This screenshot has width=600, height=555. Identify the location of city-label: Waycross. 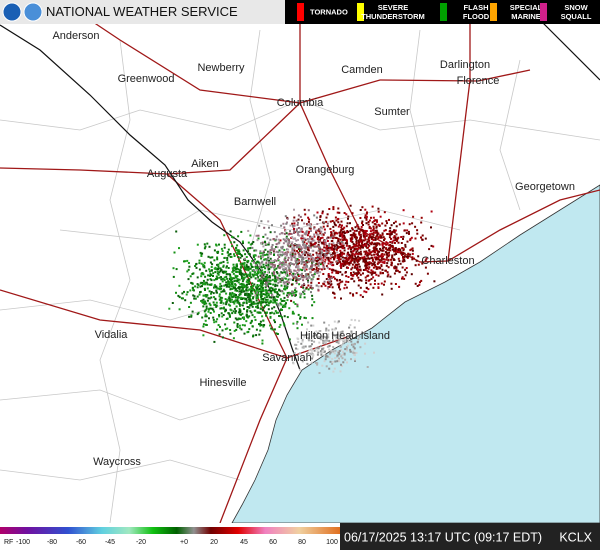
(117, 462).